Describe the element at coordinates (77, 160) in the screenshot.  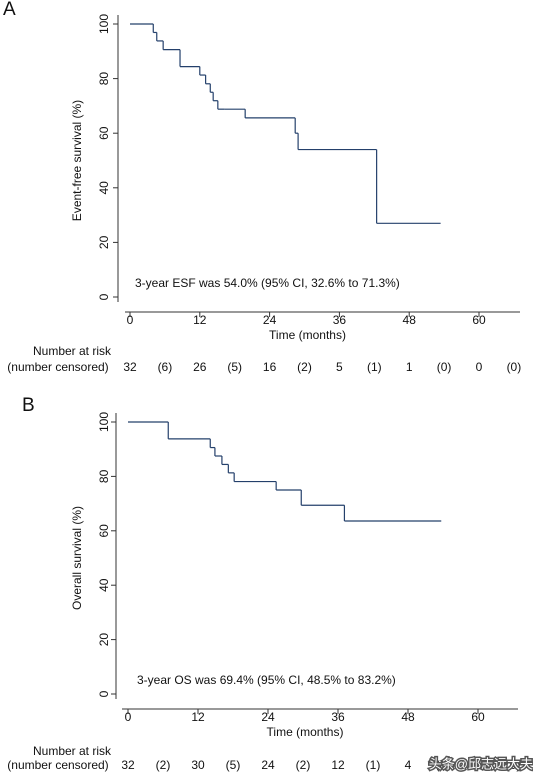
I see `y-axis-title: Event-free survival (%)` at that location.